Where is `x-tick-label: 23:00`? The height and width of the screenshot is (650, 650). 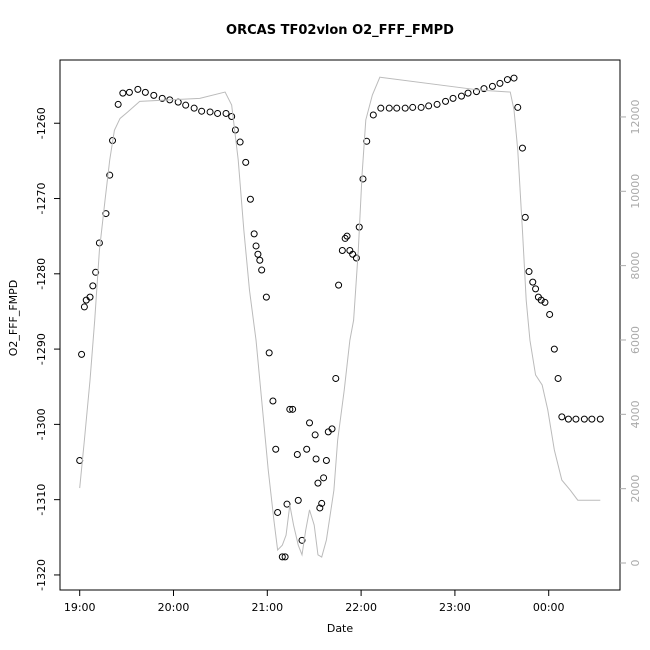
x-tick-label: 23:00 is located at coordinates (455, 607).